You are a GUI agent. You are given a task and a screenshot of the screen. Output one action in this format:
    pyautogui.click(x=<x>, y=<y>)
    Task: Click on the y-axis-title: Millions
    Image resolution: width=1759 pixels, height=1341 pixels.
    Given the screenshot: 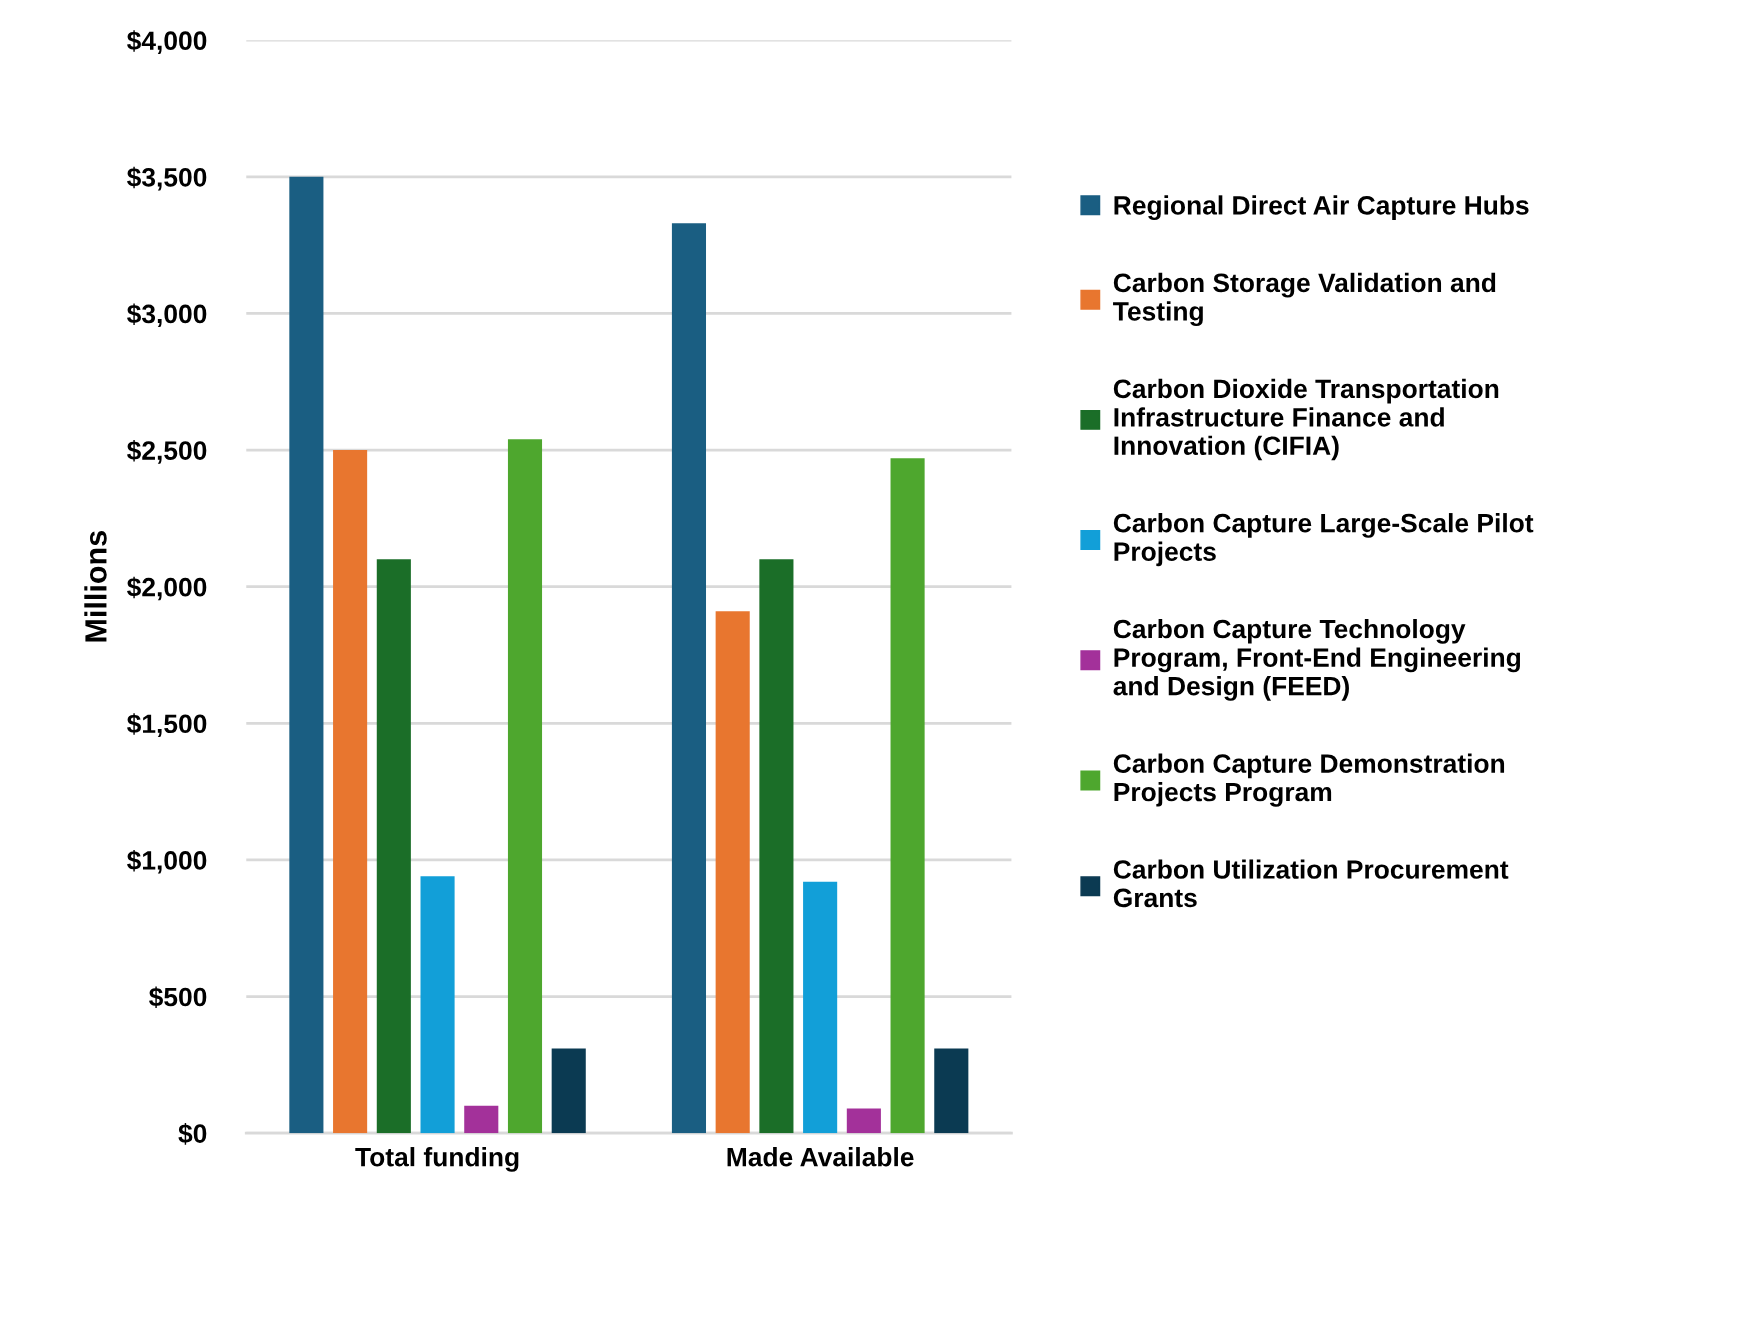 What is the action you would take?
    pyautogui.click(x=95, y=586)
    